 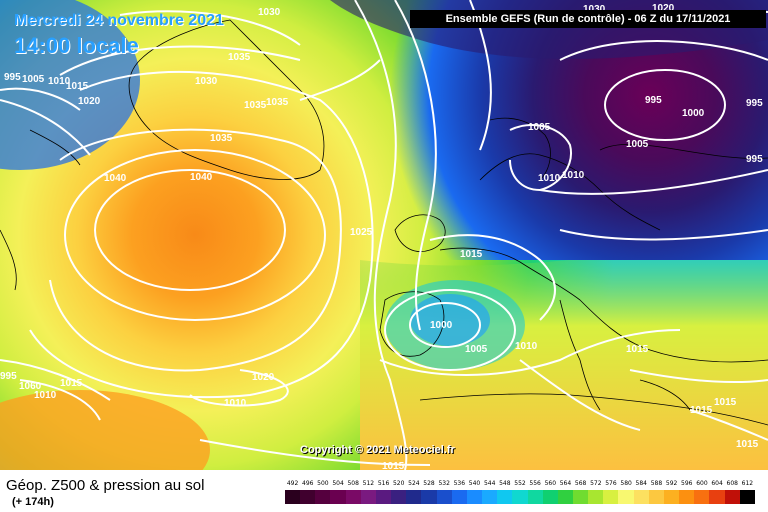 What do you see at coordinates (641, 483) in the screenshot?
I see `color-scale-value: 584` at bounding box center [641, 483].